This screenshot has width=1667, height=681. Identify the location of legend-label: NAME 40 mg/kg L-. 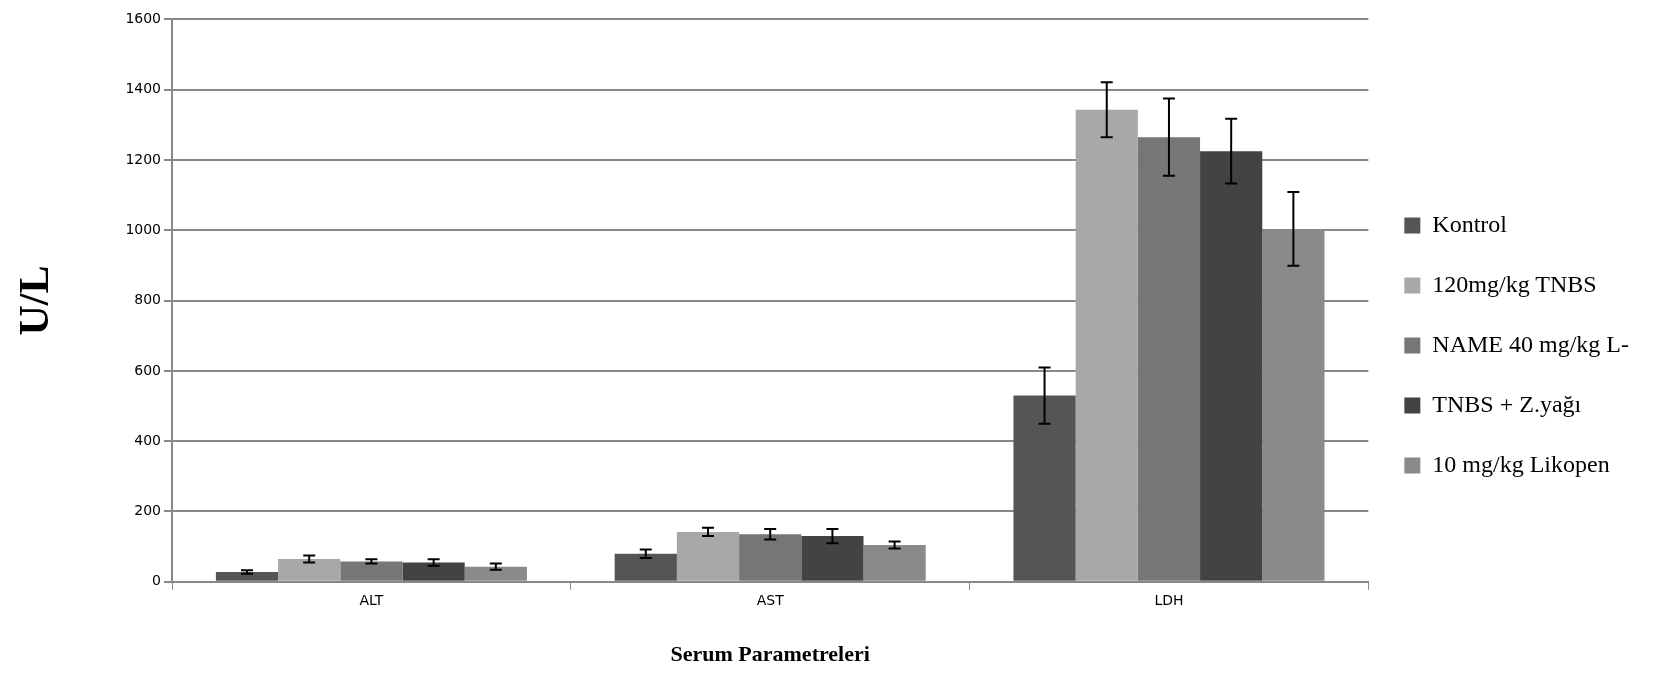
(1531, 343).